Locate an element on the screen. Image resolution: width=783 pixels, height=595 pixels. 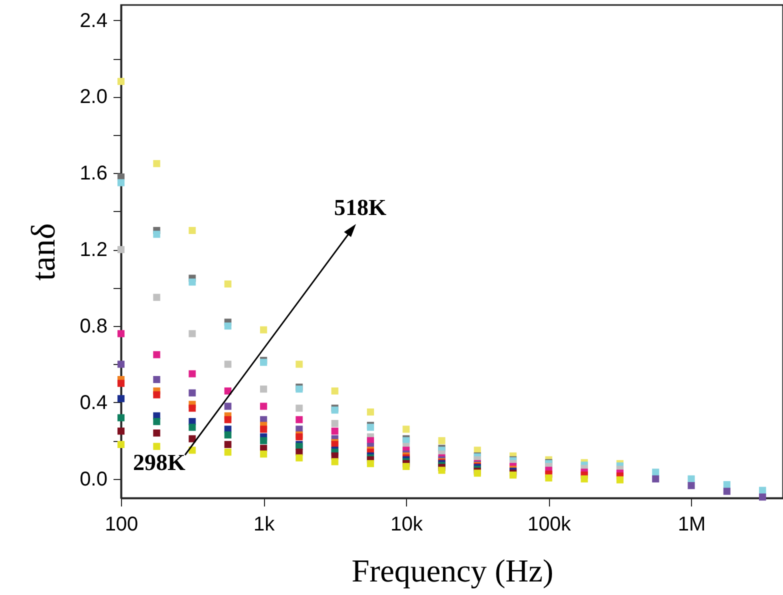
x-tick-label: 1M is located at coordinates (692, 525).